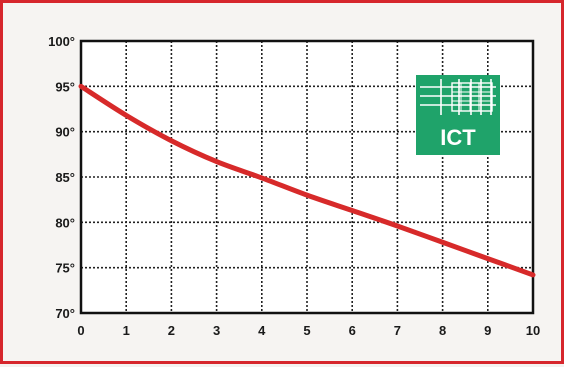  I want to click on x-tick-label: 10, so click(533, 330).